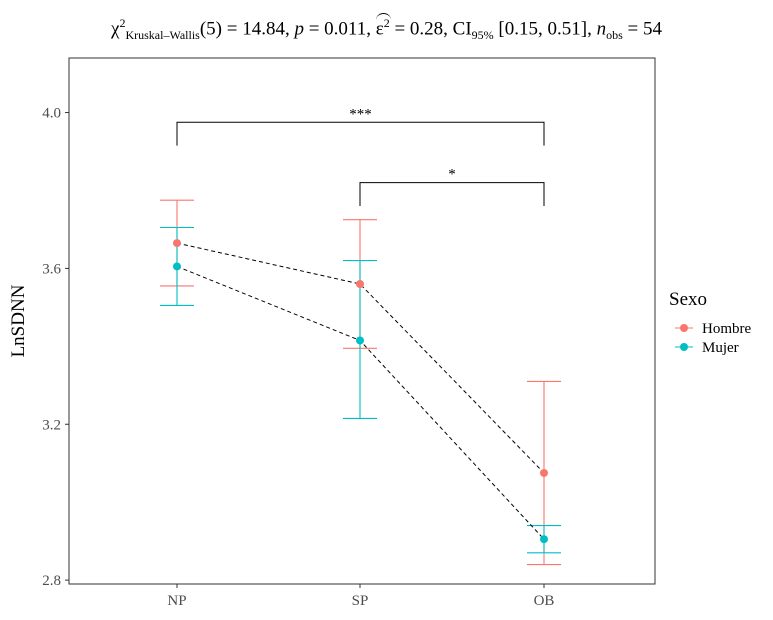  Describe the element at coordinates (210, 29) in the screenshot. I see `df: (5)` at that location.